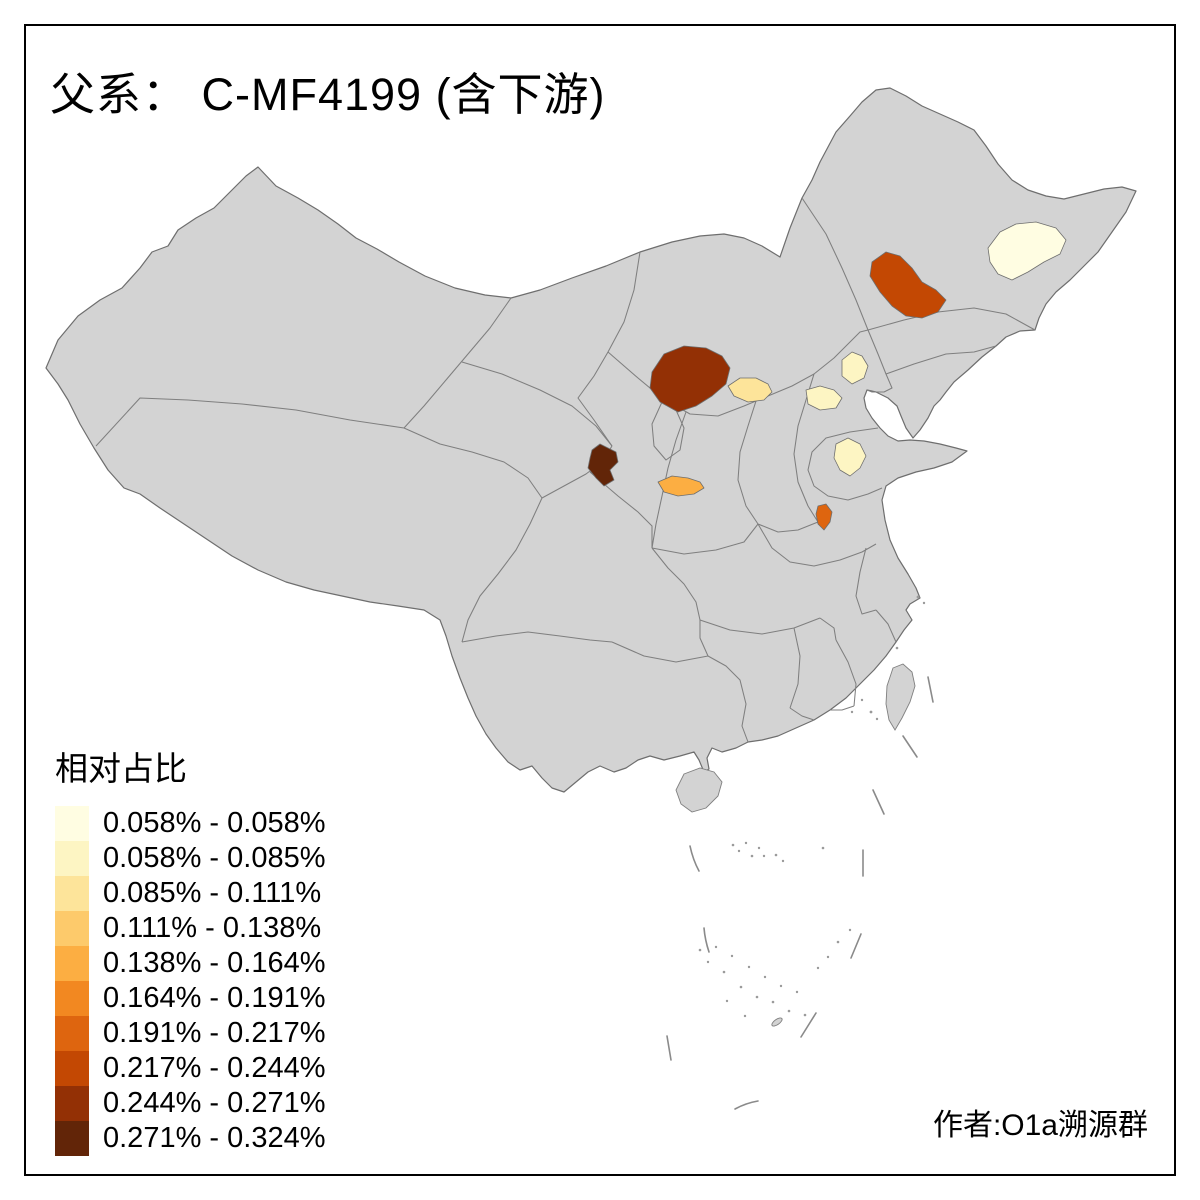 This screenshot has width=1200, height=1200. I want to click on region-shandong, so click(850, 457).